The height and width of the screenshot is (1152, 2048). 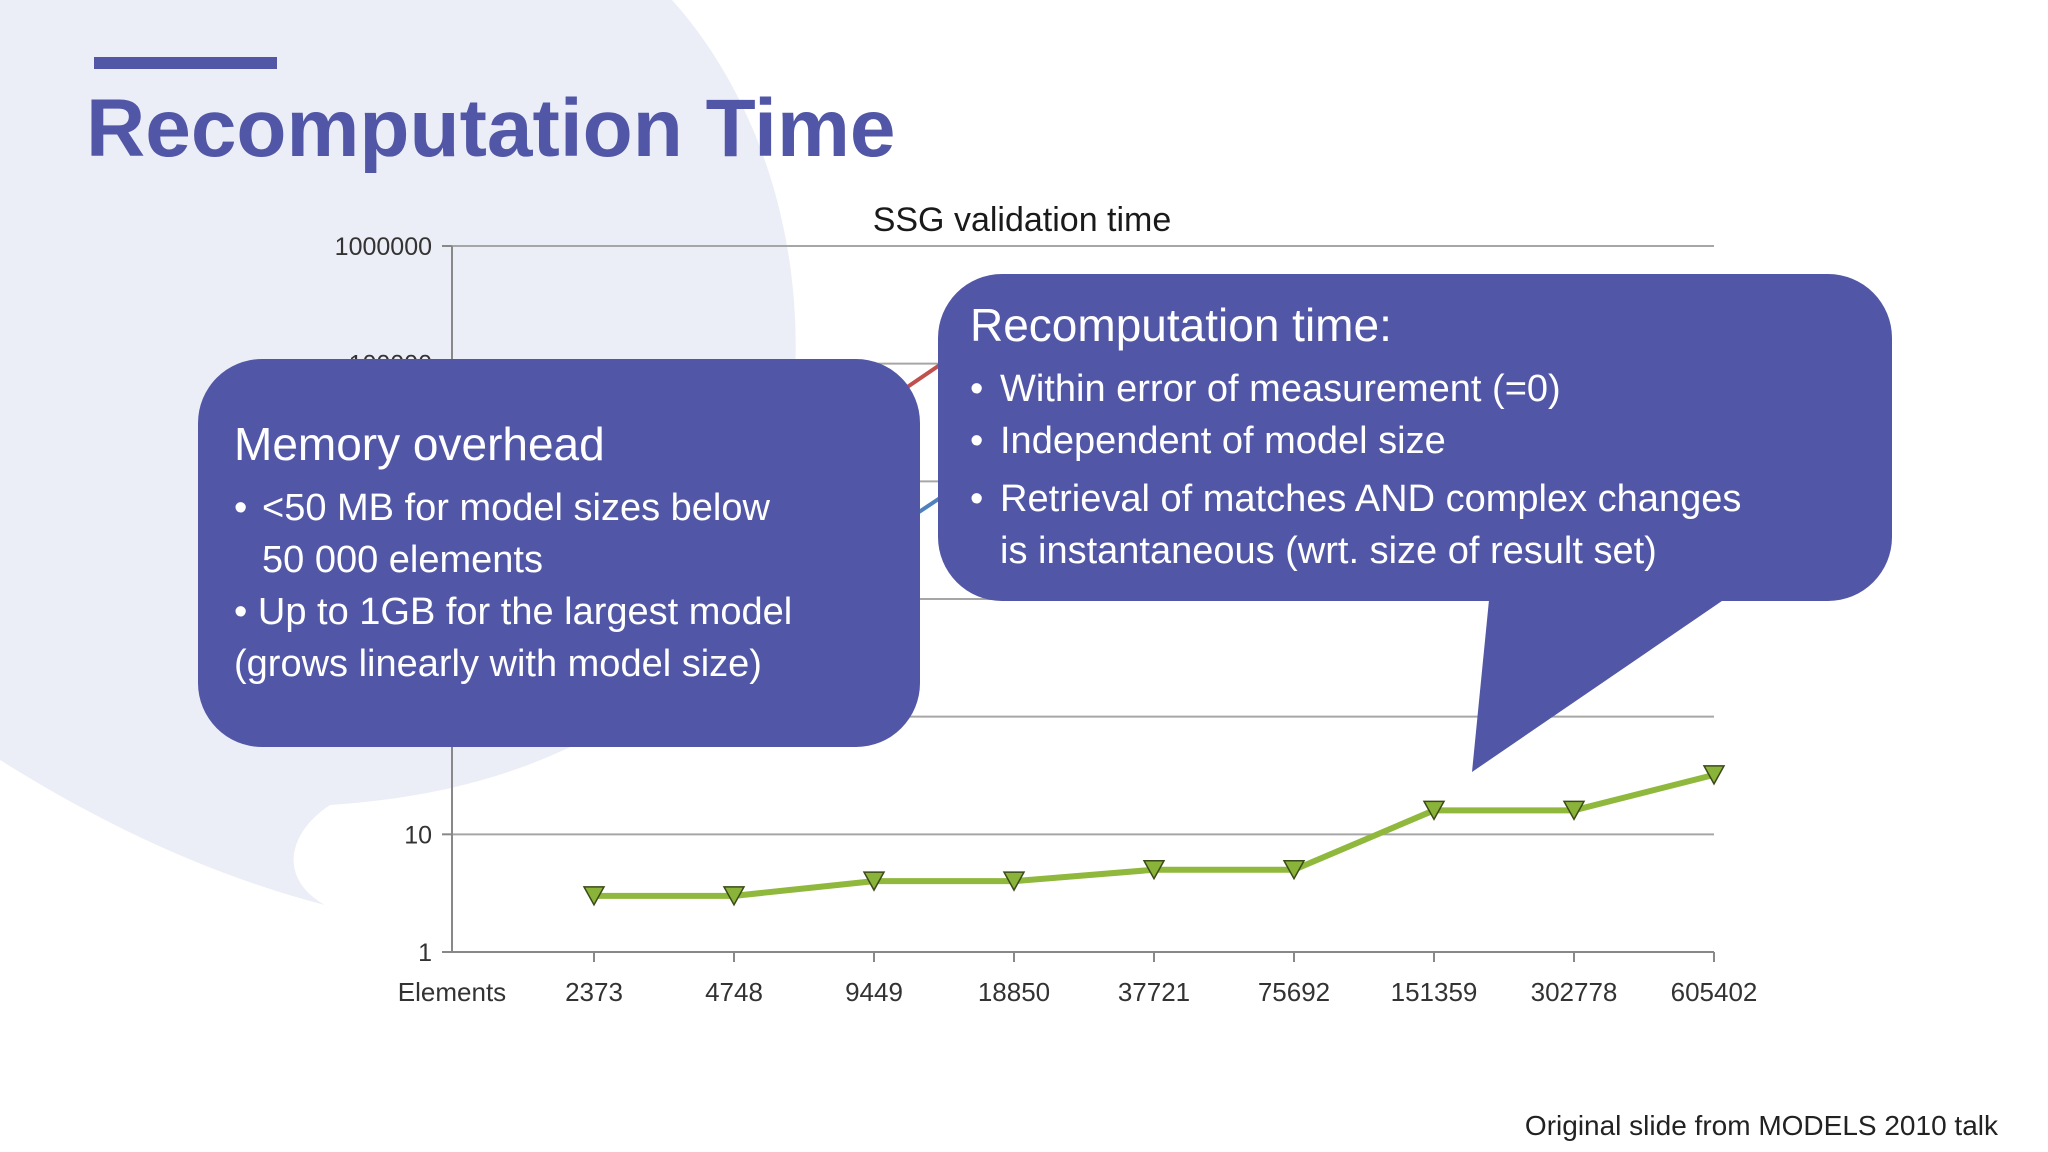 What do you see at coordinates (874, 992) in the screenshot?
I see `x-tick-label: 9449` at bounding box center [874, 992].